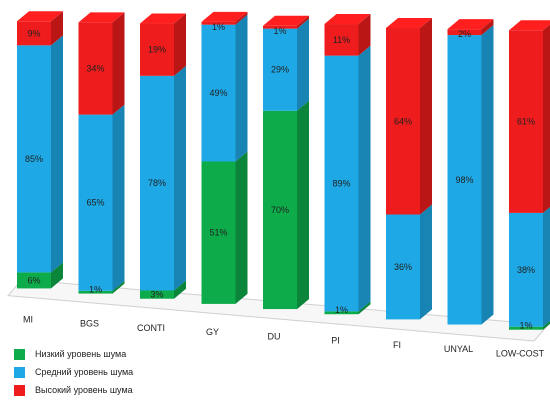 The image size is (550, 402). I want to click on data-label: 70%, so click(280, 210).